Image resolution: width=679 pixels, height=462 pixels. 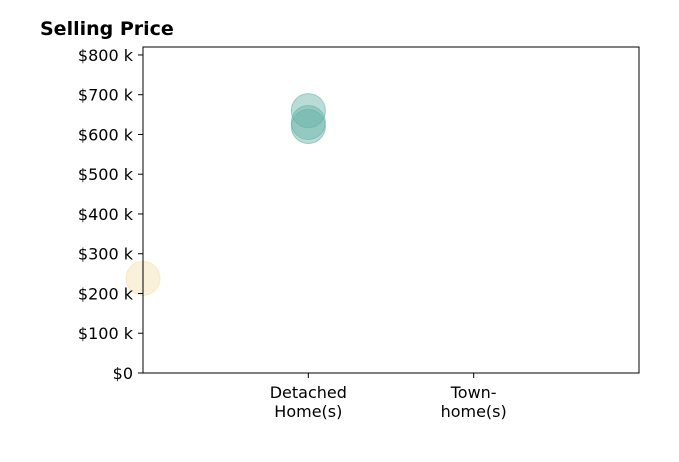 What do you see at coordinates (473, 392) in the screenshot?
I see `x-tick-label-line: Town-` at bounding box center [473, 392].